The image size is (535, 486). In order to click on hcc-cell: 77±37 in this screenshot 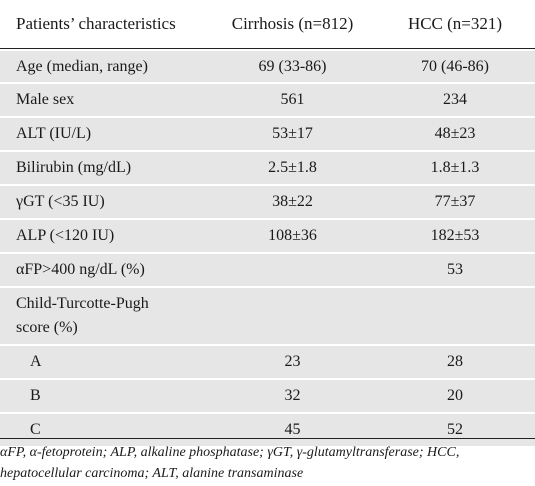, I will do `click(455, 201)`.